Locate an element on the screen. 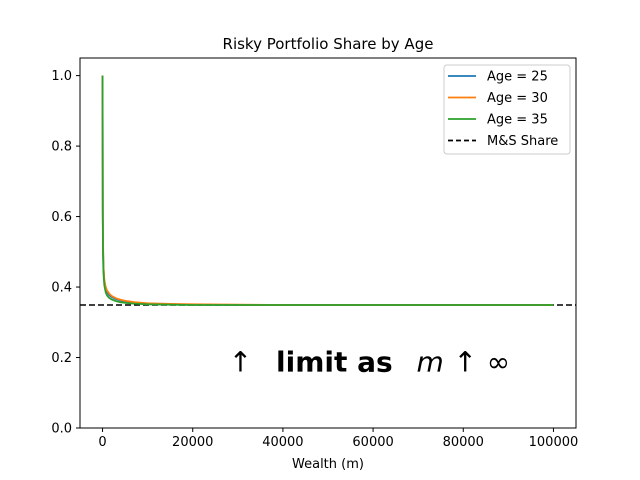  annotation-variable-m: m is located at coordinates (429, 362).